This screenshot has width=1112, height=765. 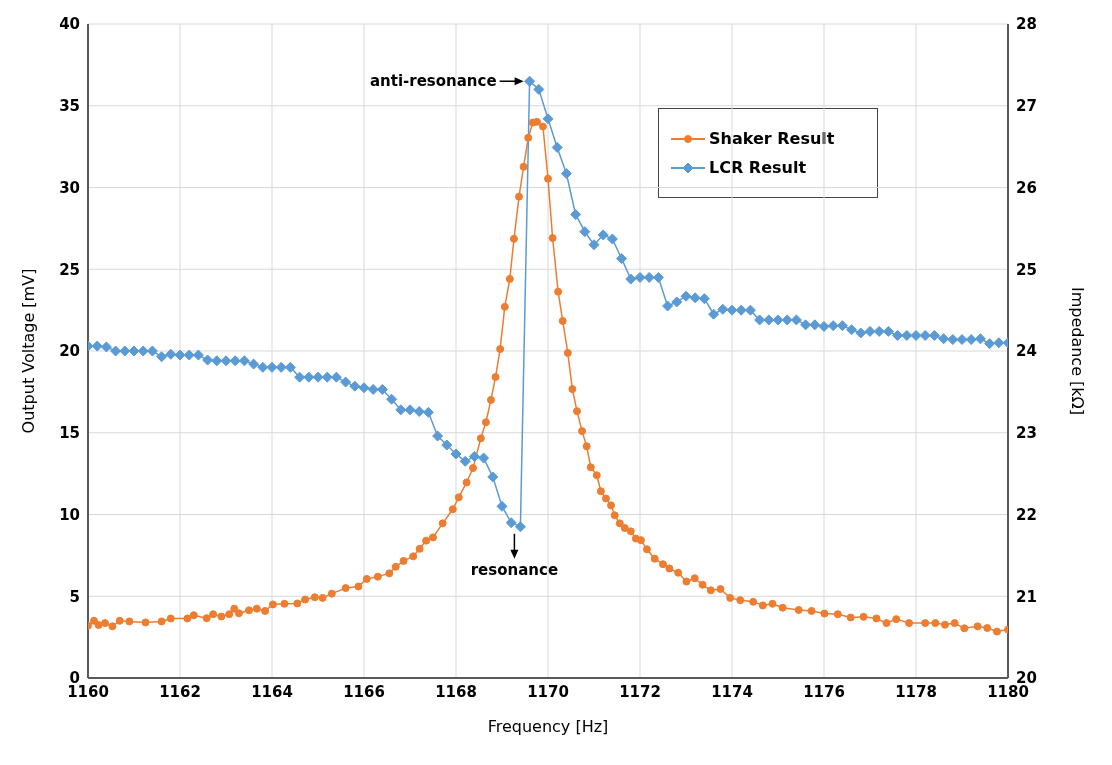 What do you see at coordinates (69, 514) in the screenshot?
I see `y-tick-label: 10` at bounding box center [69, 514].